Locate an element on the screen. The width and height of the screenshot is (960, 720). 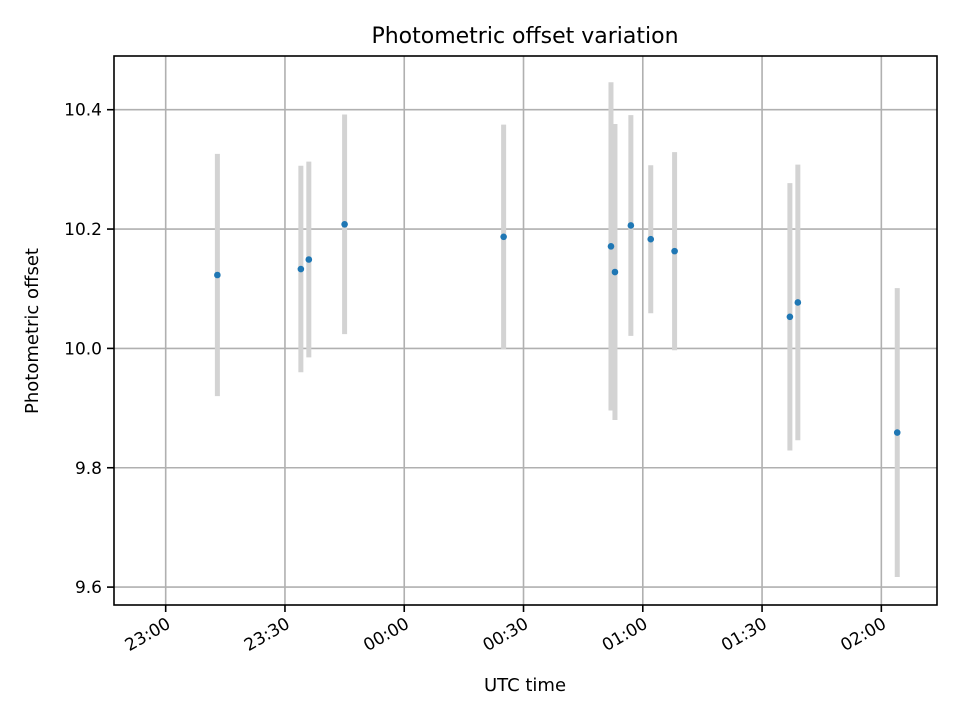
y-tick-label: 10.4 is located at coordinates (83, 111).